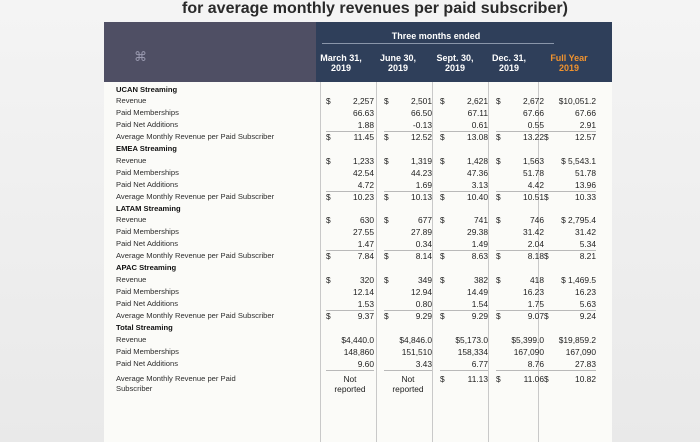  Describe the element at coordinates (408, 340) in the screenshot. I see `table-cell: $4,846.0` at that location.